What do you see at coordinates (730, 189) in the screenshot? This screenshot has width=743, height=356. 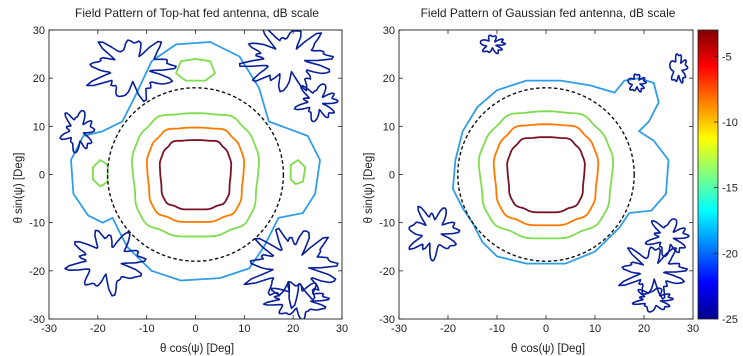 I see `colorbar-tick-label: -15` at bounding box center [730, 189].